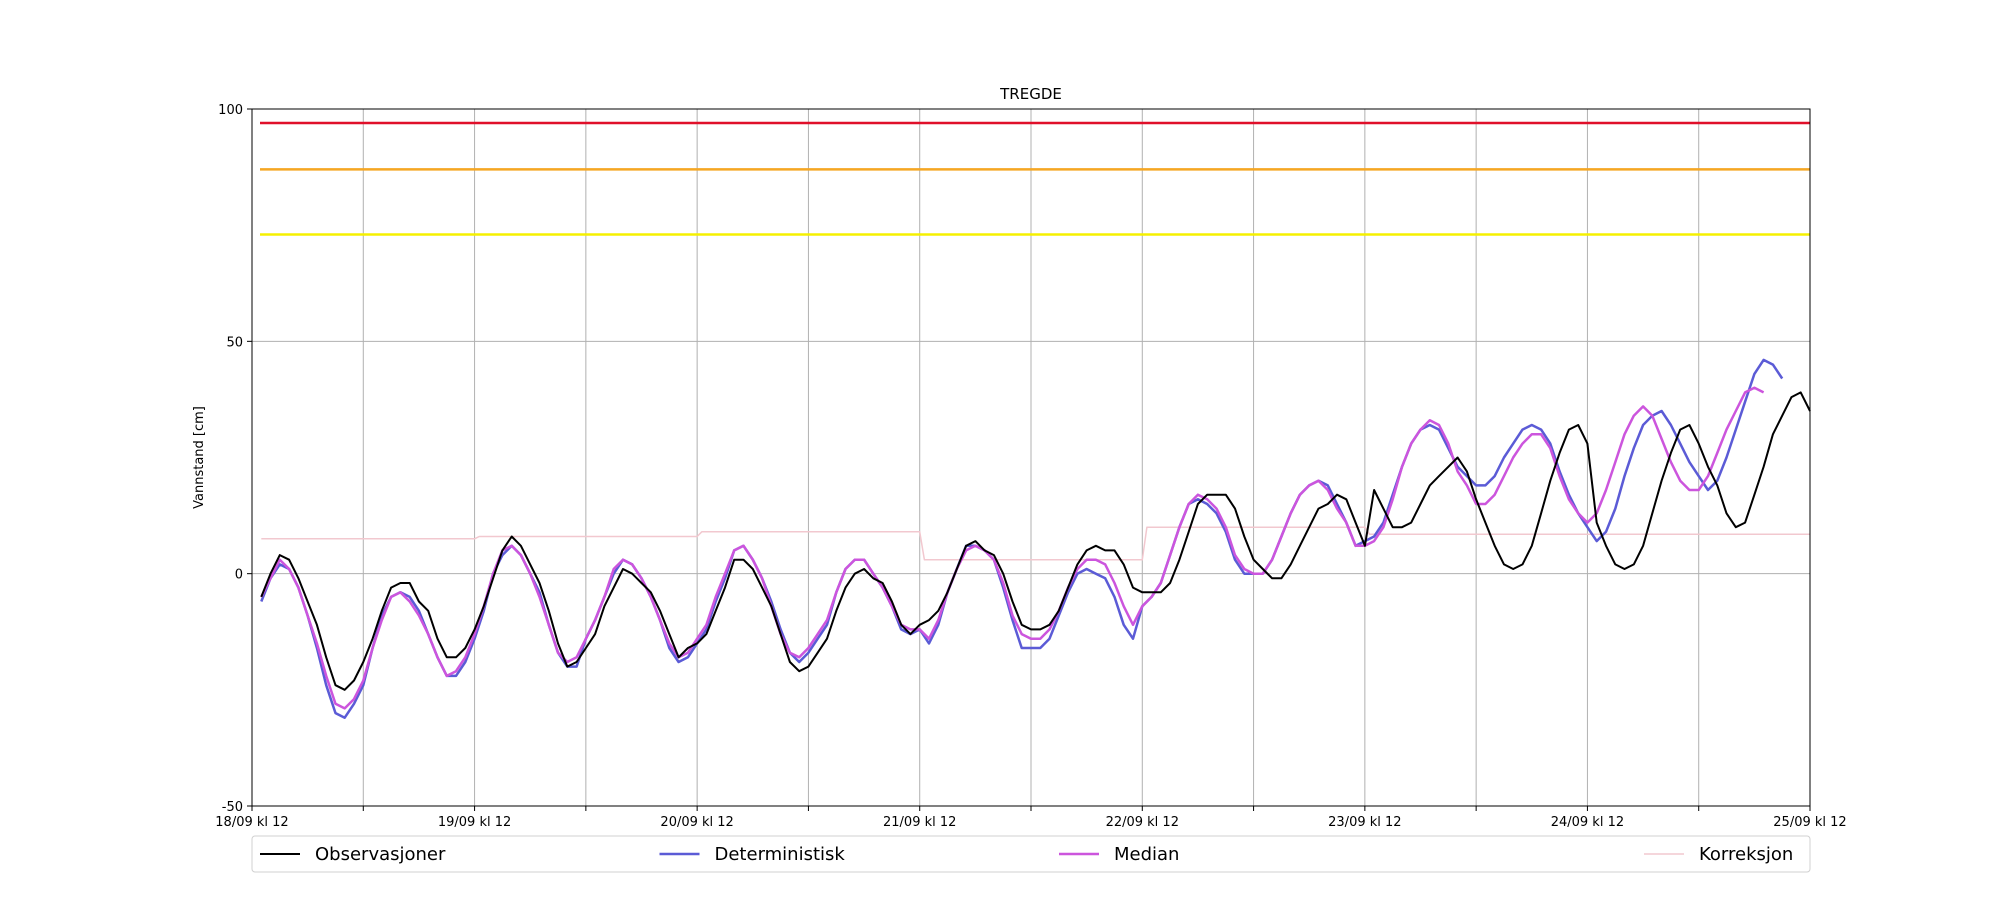 Image resolution: width=2000 pixels, height=900 pixels. I want to click on chart-title: TREGDE, so click(1030, 94).